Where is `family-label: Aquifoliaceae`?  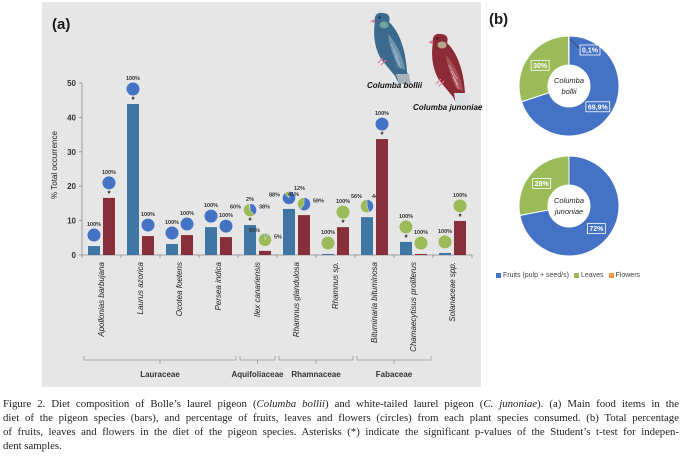 family-label: Aquifoliaceae is located at coordinates (257, 374).